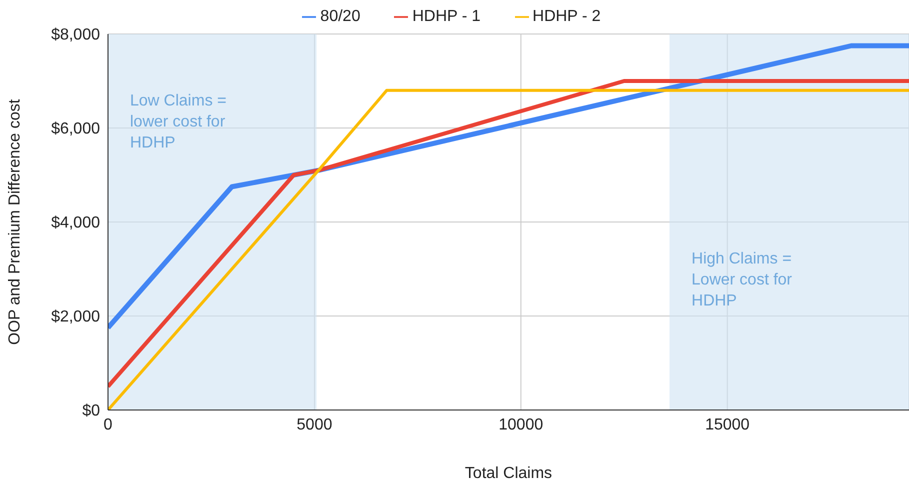  Describe the element at coordinates (75, 317) in the screenshot. I see `y-tick-label: $2,000` at that location.